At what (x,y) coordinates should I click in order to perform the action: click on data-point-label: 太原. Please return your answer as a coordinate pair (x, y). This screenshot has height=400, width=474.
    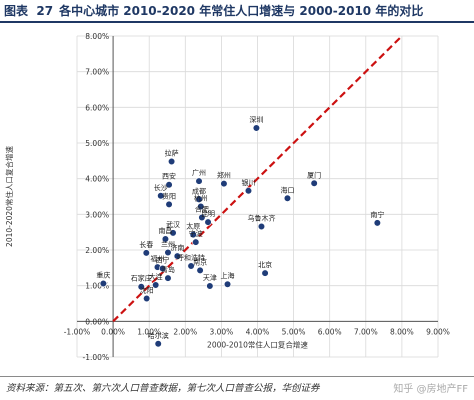
    Looking at the image, I should click on (193, 226).